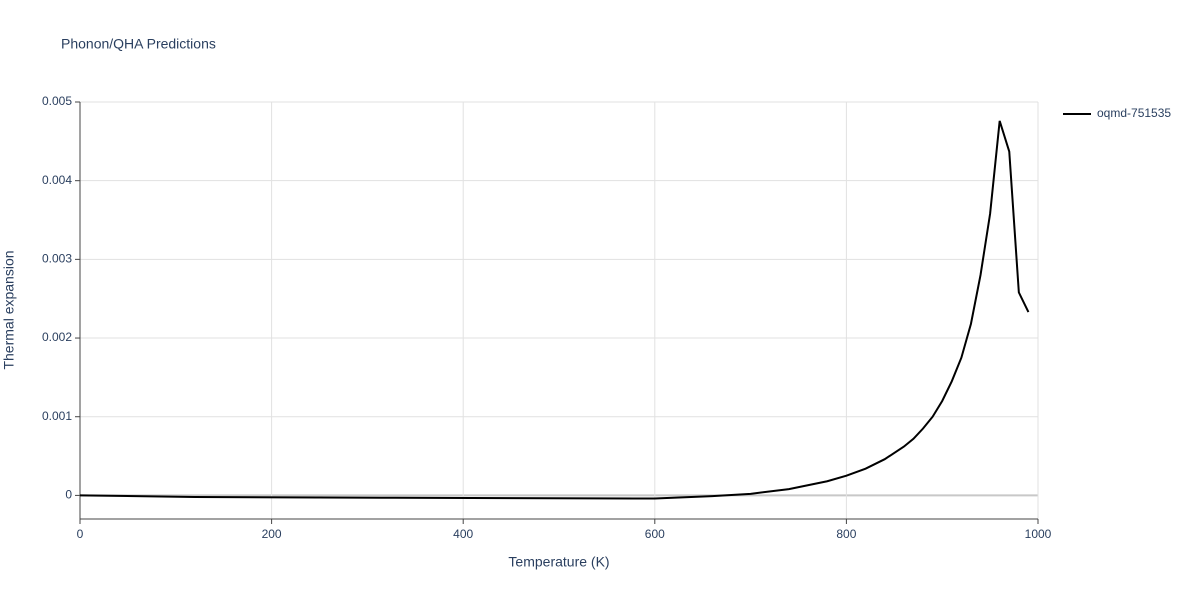  What do you see at coordinates (655, 534) in the screenshot?
I see `x-tick-label: 600` at bounding box center [655, 534].